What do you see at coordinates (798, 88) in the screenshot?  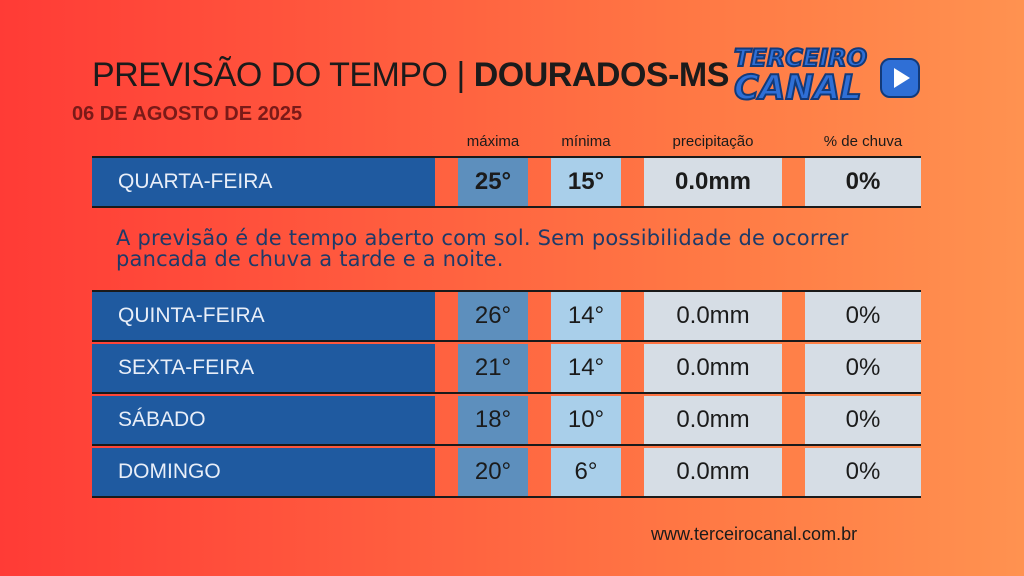 I see `logo-word-2: CANAL` at bounding box center [798, 88].